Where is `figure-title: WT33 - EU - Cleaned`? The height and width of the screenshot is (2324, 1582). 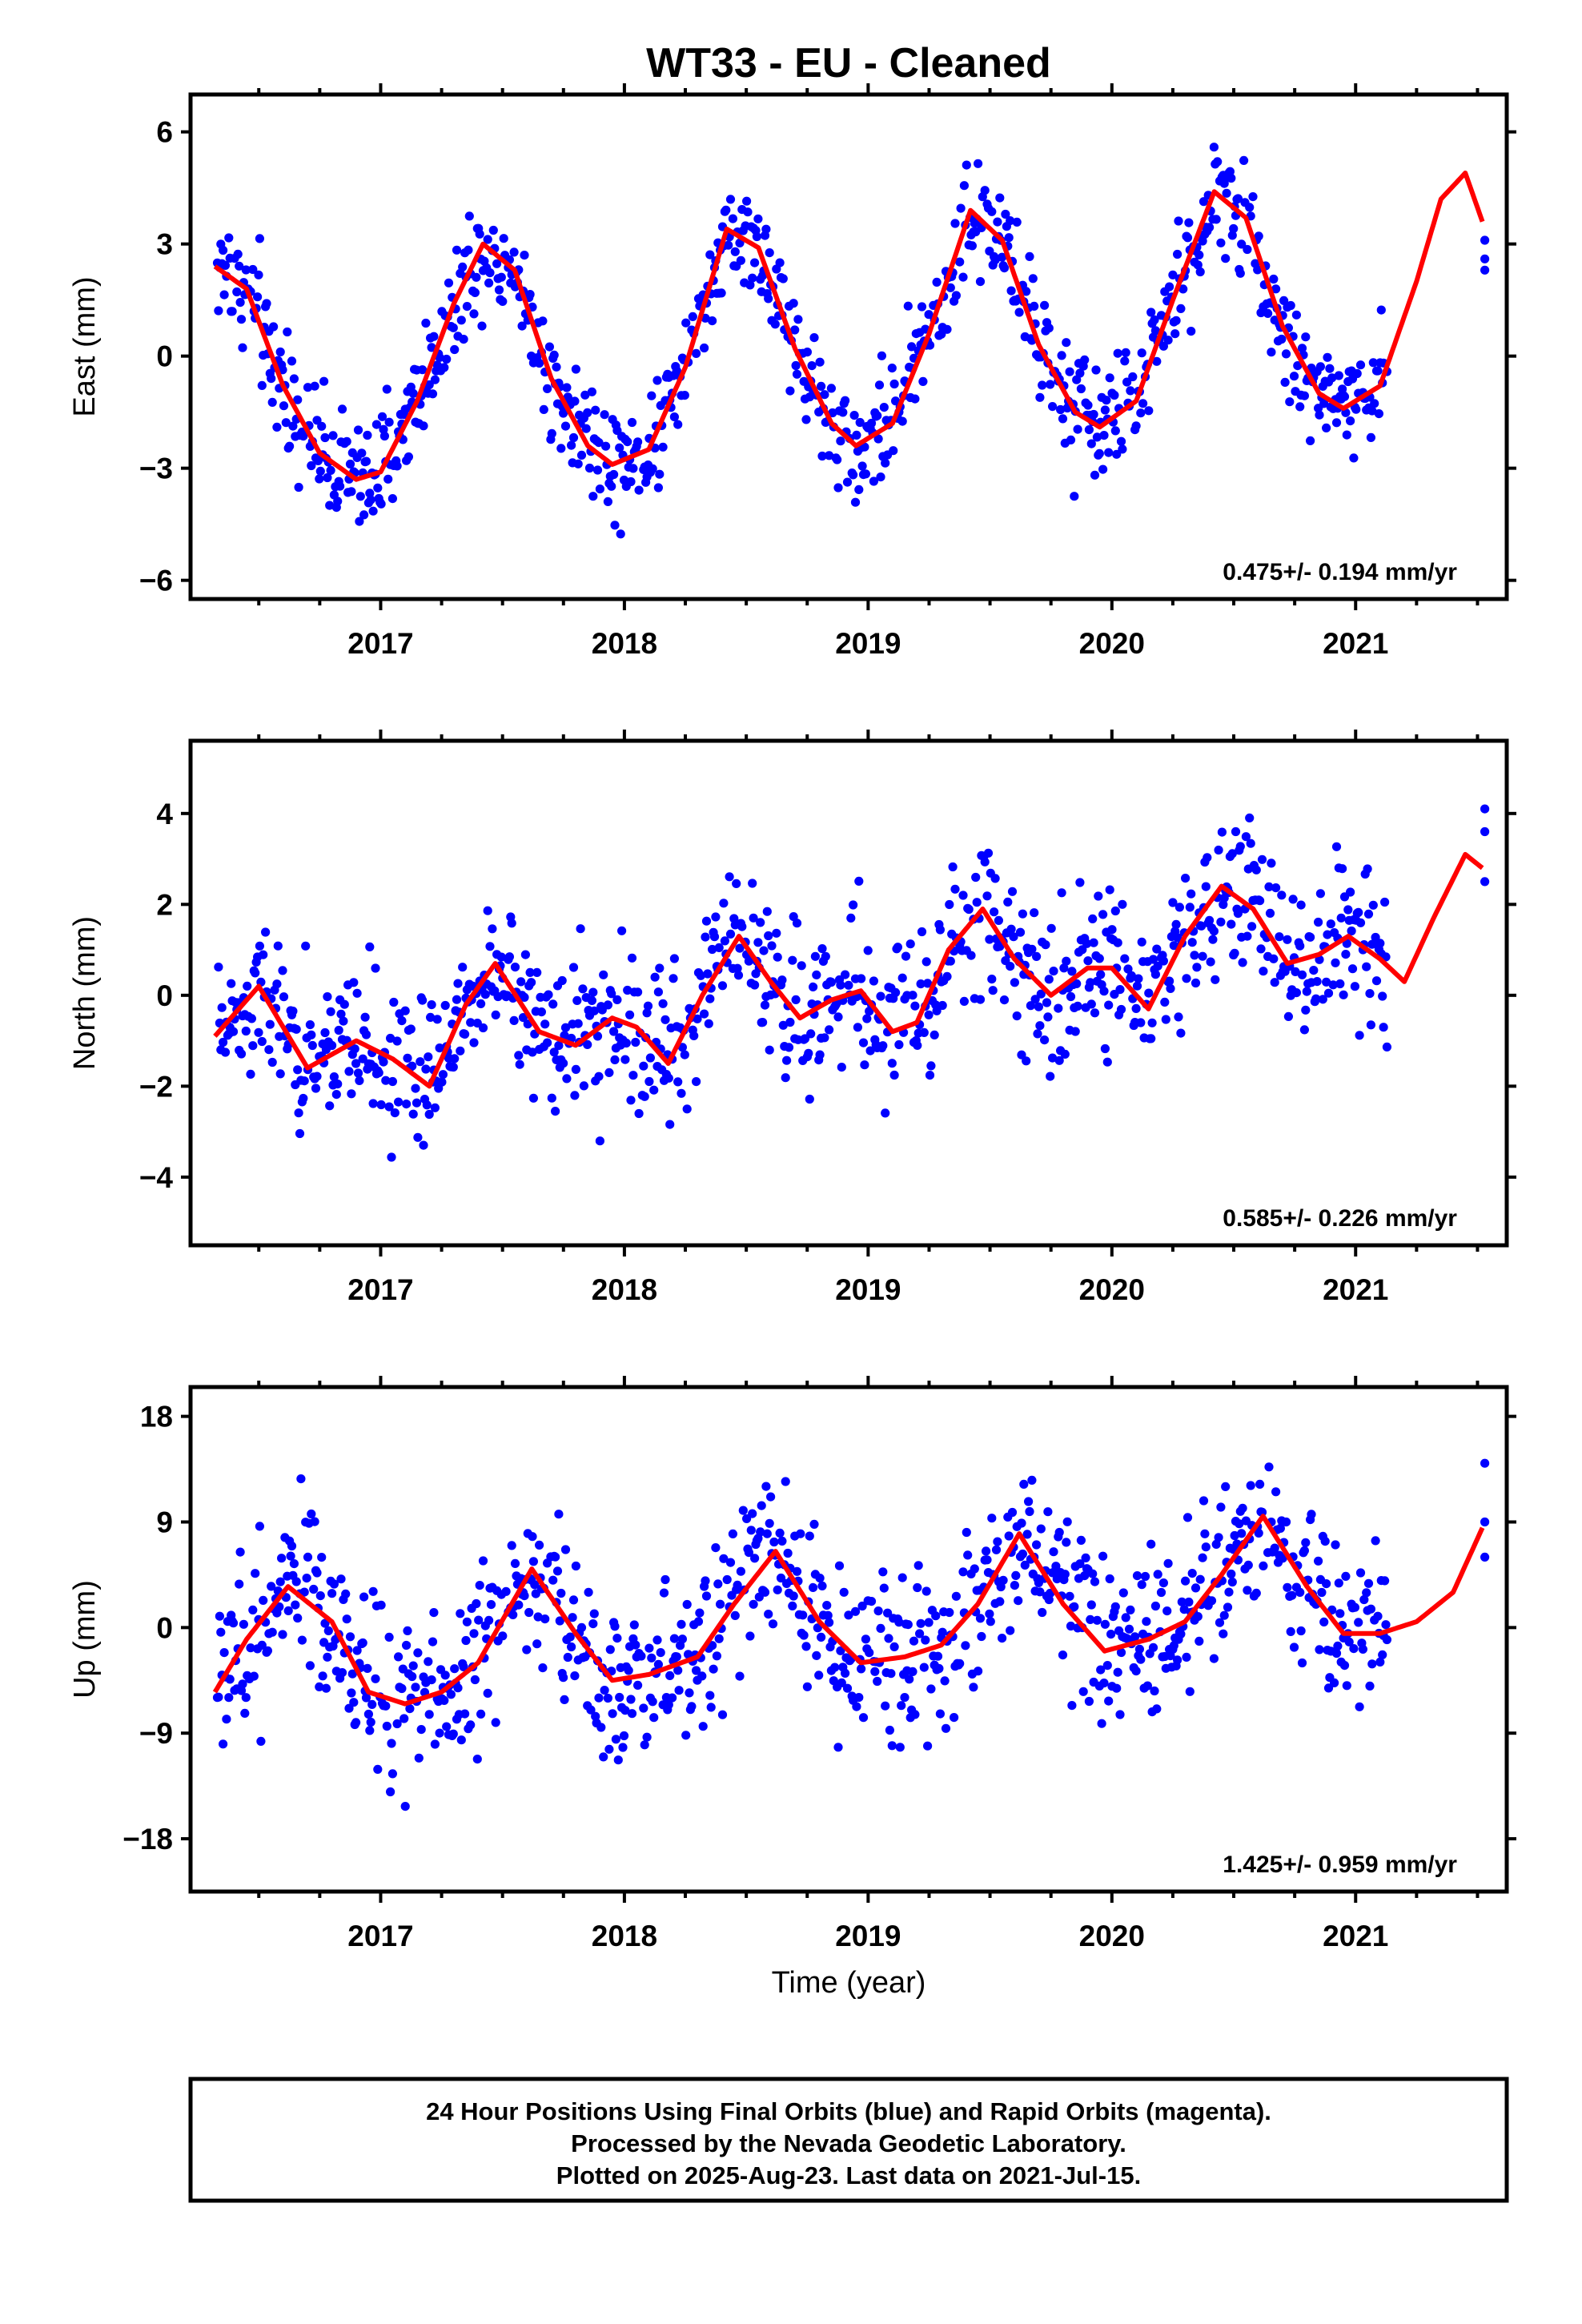 figure-title: WT33 - EU - Cleaned is located at coordinates (848, 63).